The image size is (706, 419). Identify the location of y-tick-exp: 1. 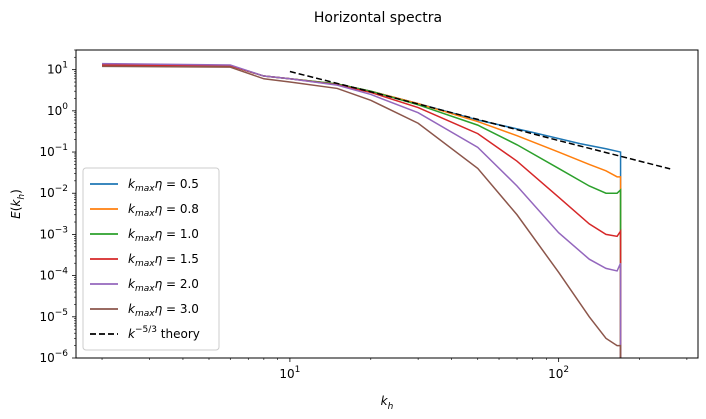
(65, 66).